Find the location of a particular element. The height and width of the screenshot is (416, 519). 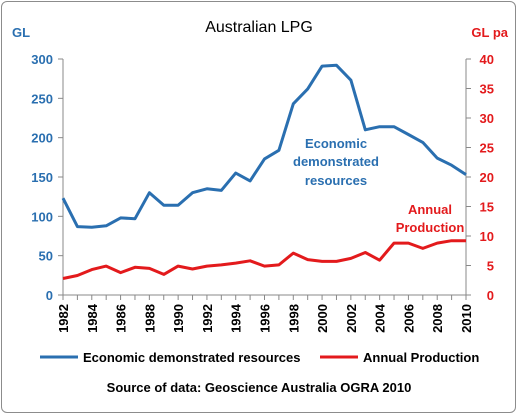

legend-label-production: Annual Production is located at coordinates (421, 357).